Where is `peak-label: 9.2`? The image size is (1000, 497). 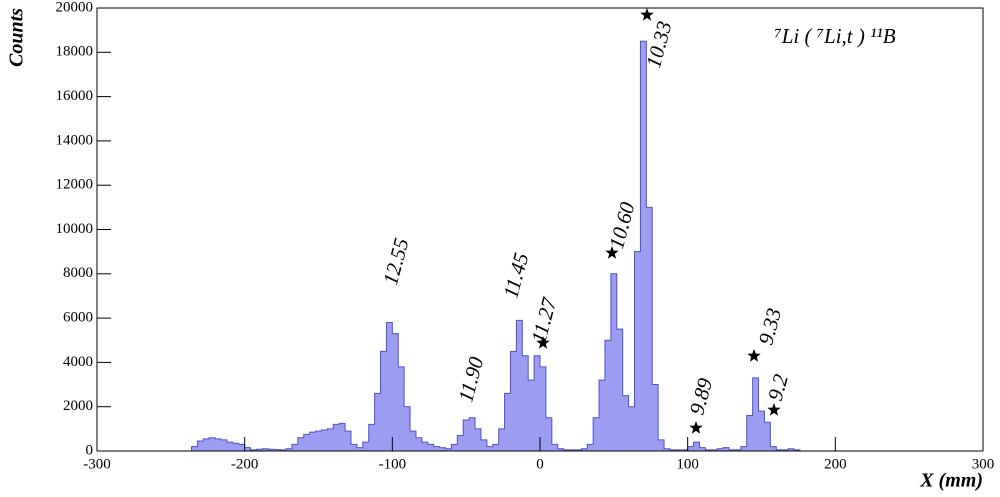
peak-label: 9.2 is located at coordinates (778, 387).